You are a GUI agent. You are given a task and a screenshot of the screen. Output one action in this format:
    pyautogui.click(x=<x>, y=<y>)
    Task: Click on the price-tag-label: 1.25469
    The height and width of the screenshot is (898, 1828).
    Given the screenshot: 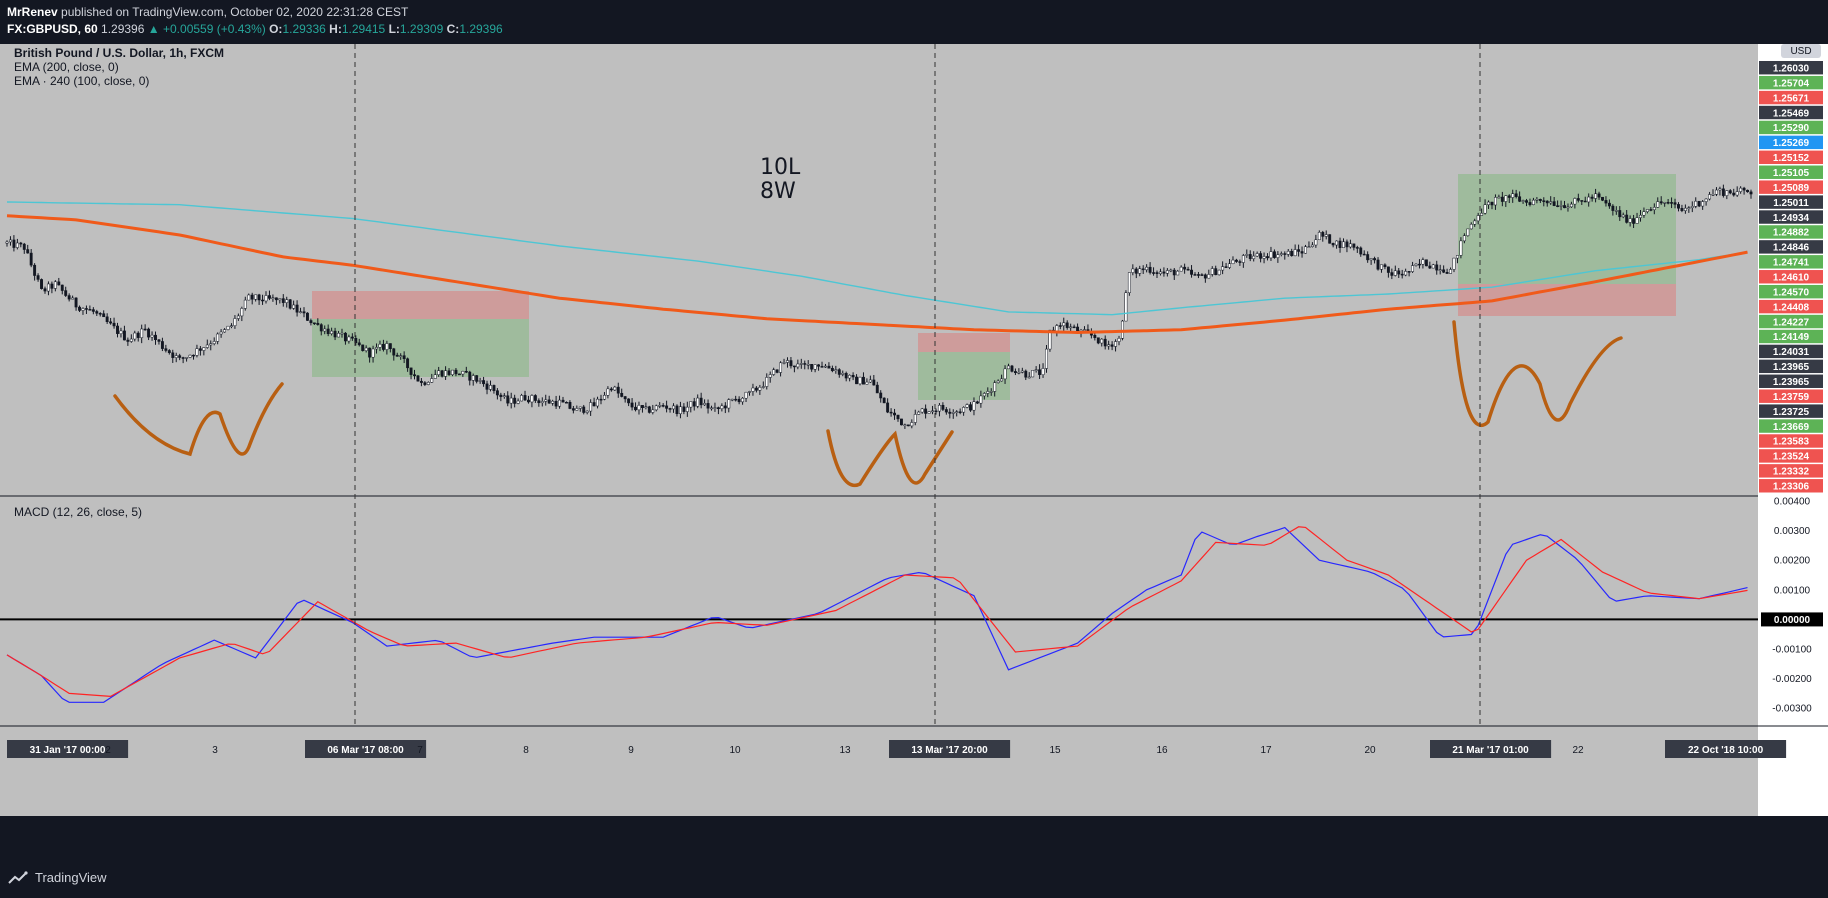 What is the action you would take?
    pyautogui.click(x=1791, y=113)
    